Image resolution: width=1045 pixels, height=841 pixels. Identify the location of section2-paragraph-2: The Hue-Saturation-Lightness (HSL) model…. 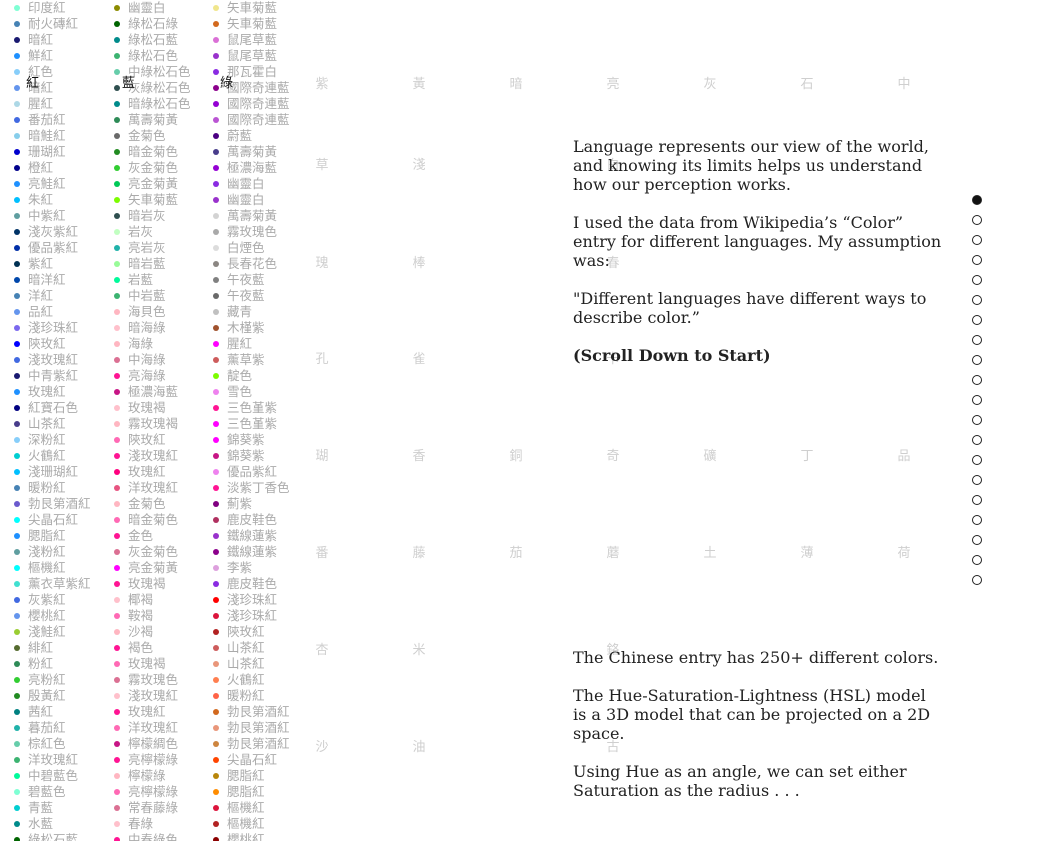
(752, 714).